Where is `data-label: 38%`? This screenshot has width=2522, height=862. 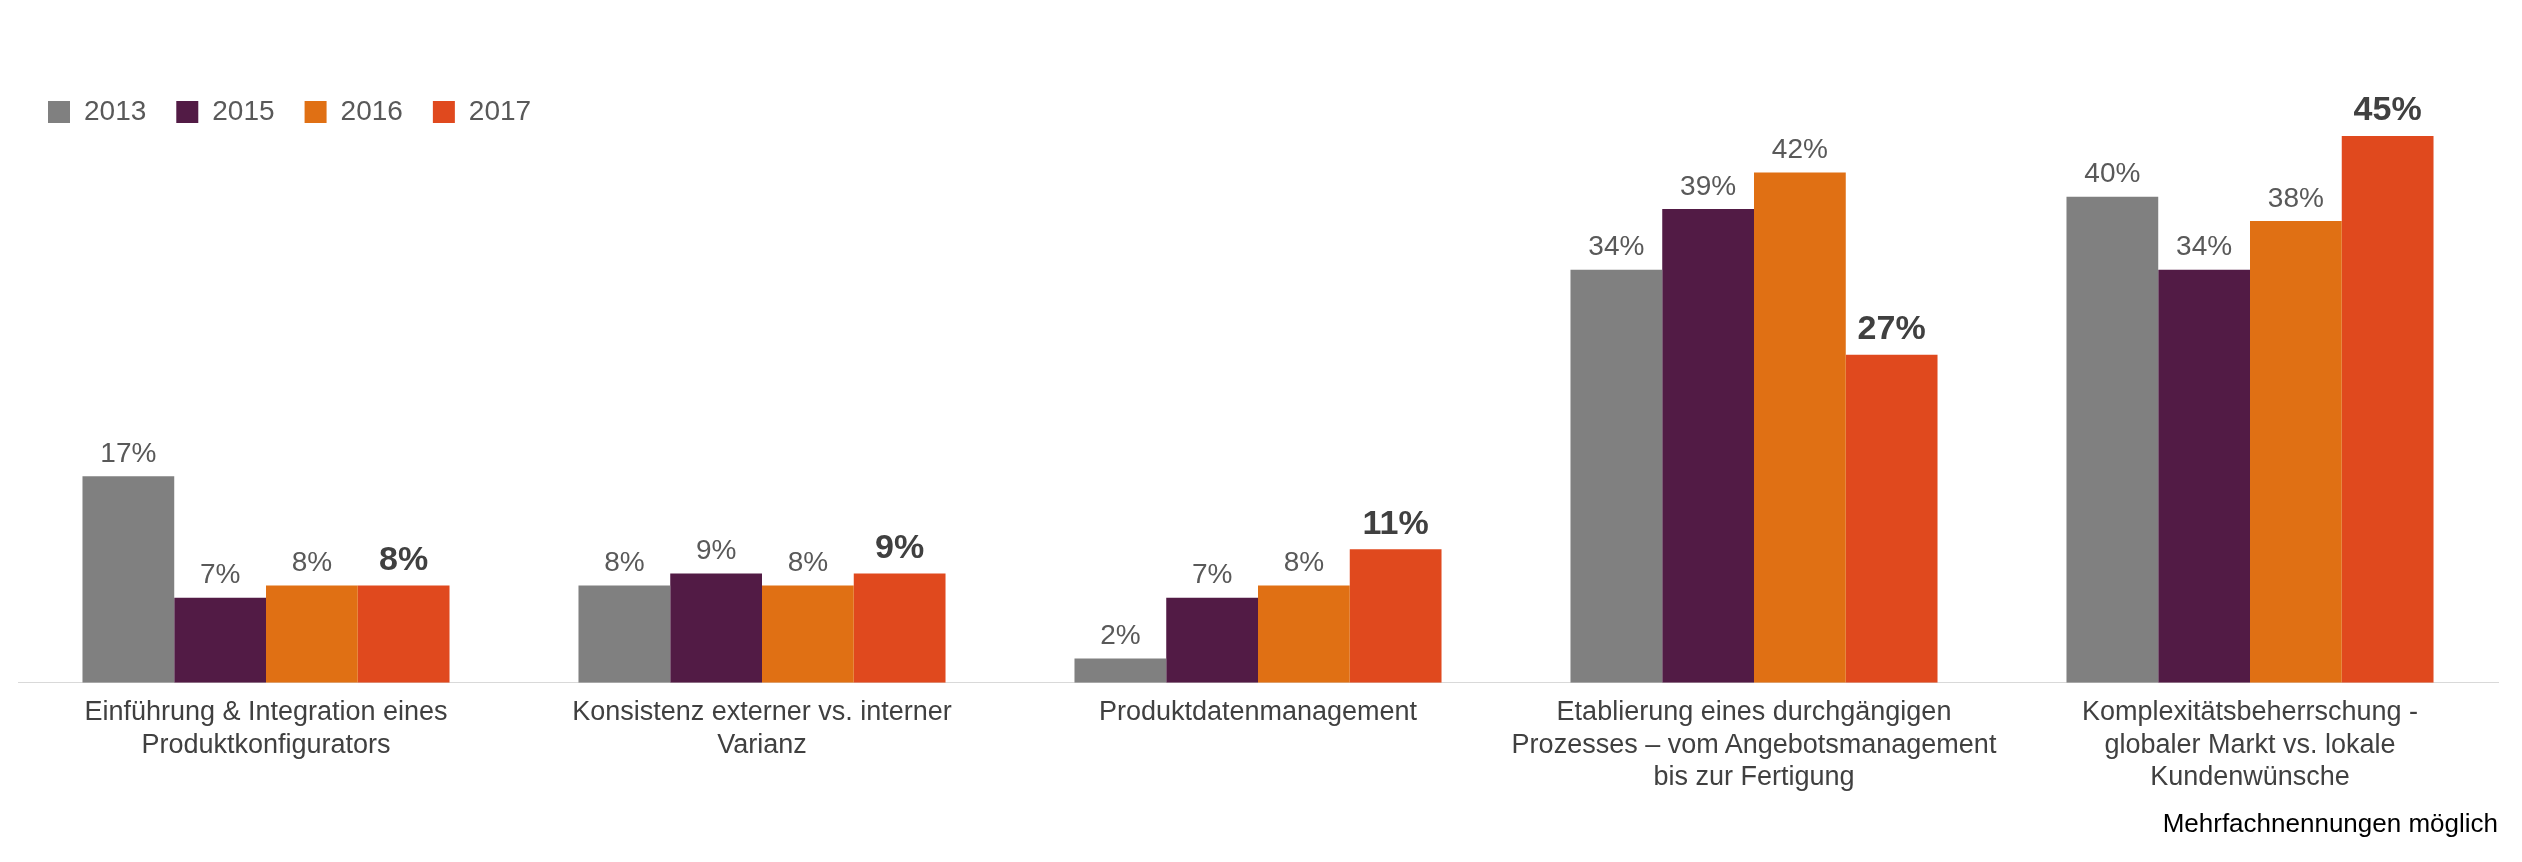
data-label: 38% is located at coordinates (2295, 197).